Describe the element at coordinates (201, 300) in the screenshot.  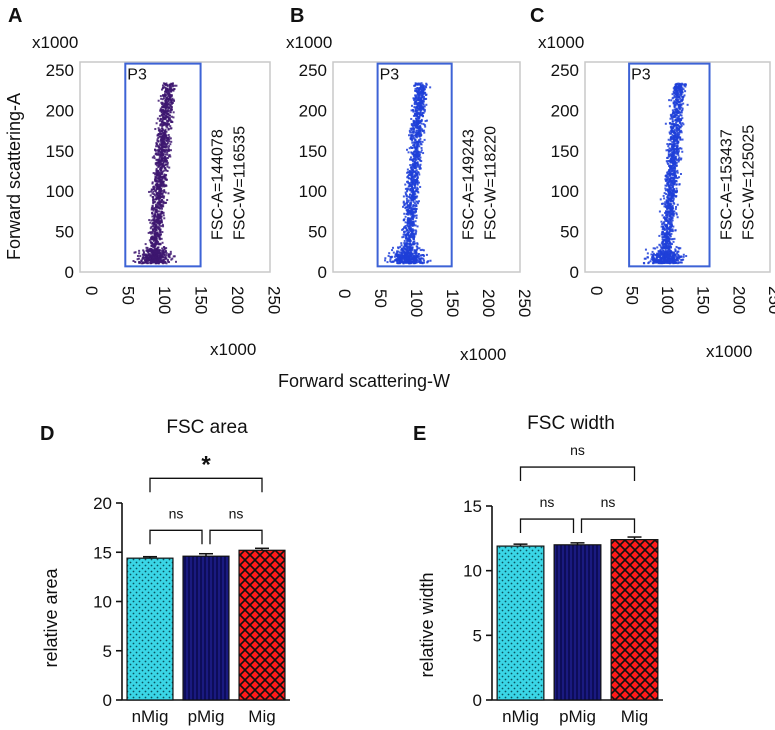
I see `x-tick-label: 150` at that location.